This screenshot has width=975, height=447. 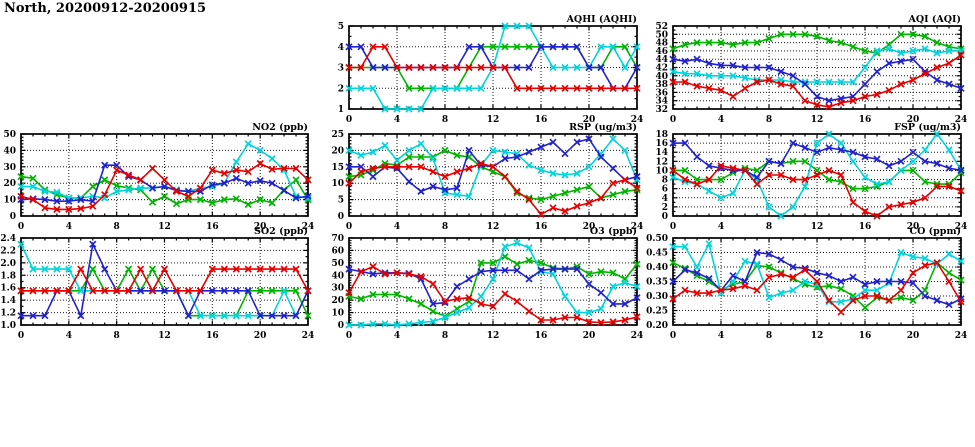 What do you see at coordinates (934, 19) in the screenshot?
I see `chart-title-aqi: AQI (AQI)` at bounding box center [934, 19].